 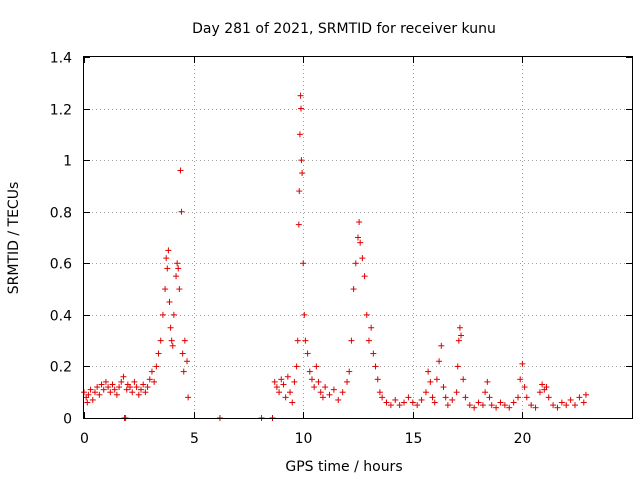 What do you see at coordinates (67, 420) in the screenshot?
I see `y-tick-label: 0` at bounding box center [67, 420].